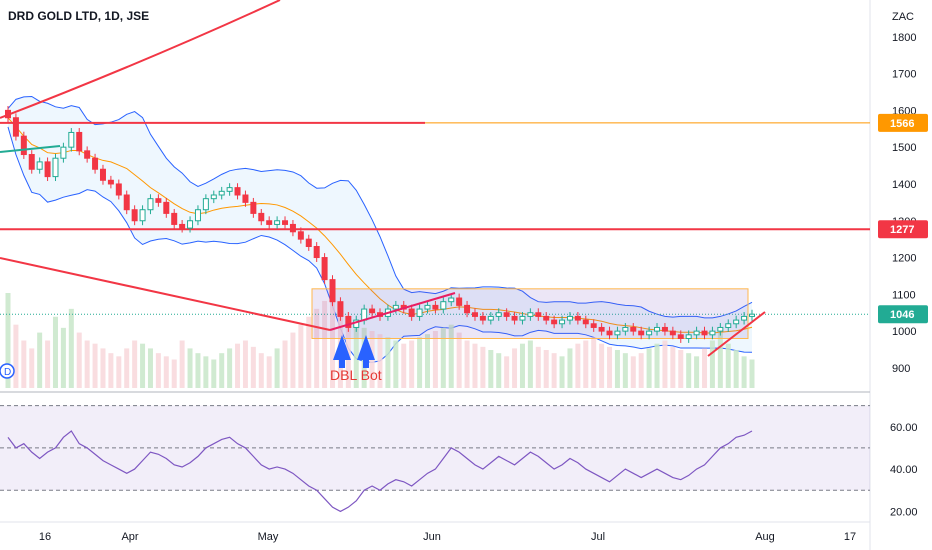 The width and height of the screenshot is (932, 550). Describe the element at coordinates (30, 149) in the screenshot. I see `channel-line` at that location.